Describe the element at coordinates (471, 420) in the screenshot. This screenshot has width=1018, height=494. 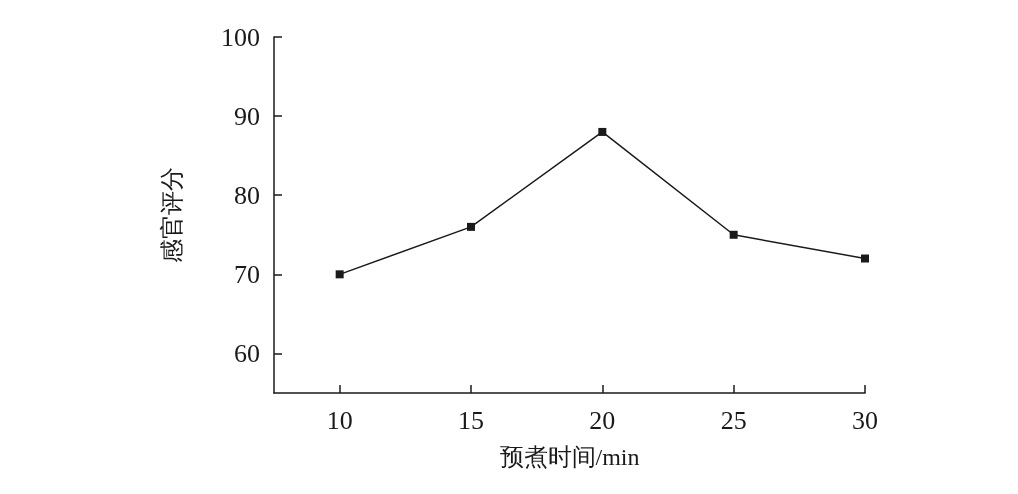
I see `x-tick-label: 15` at that location.